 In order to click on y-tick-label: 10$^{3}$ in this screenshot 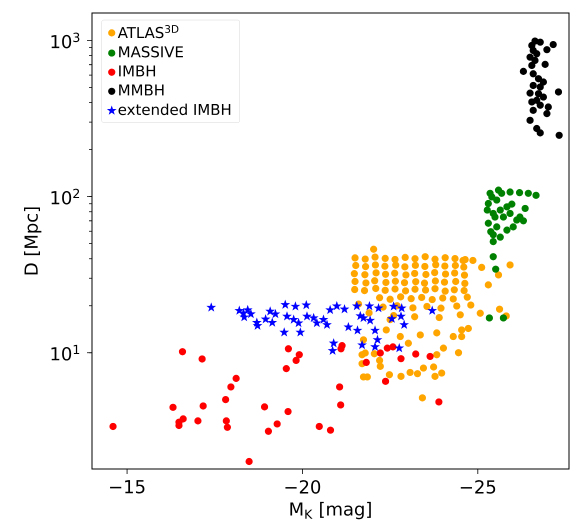, I will do `click(65, 40)`.